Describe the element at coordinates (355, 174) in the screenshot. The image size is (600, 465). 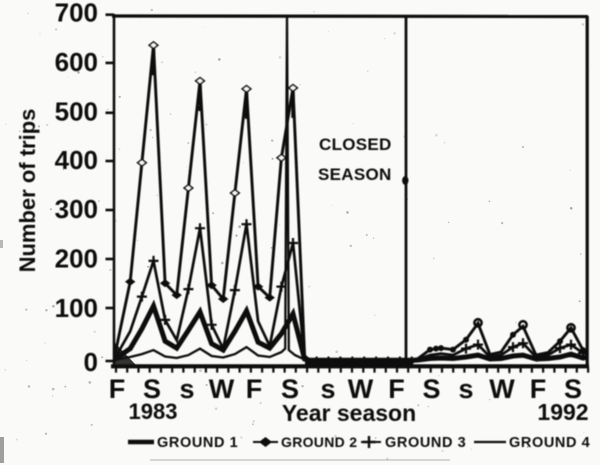
I see `svg-text: SEASON` at that location.